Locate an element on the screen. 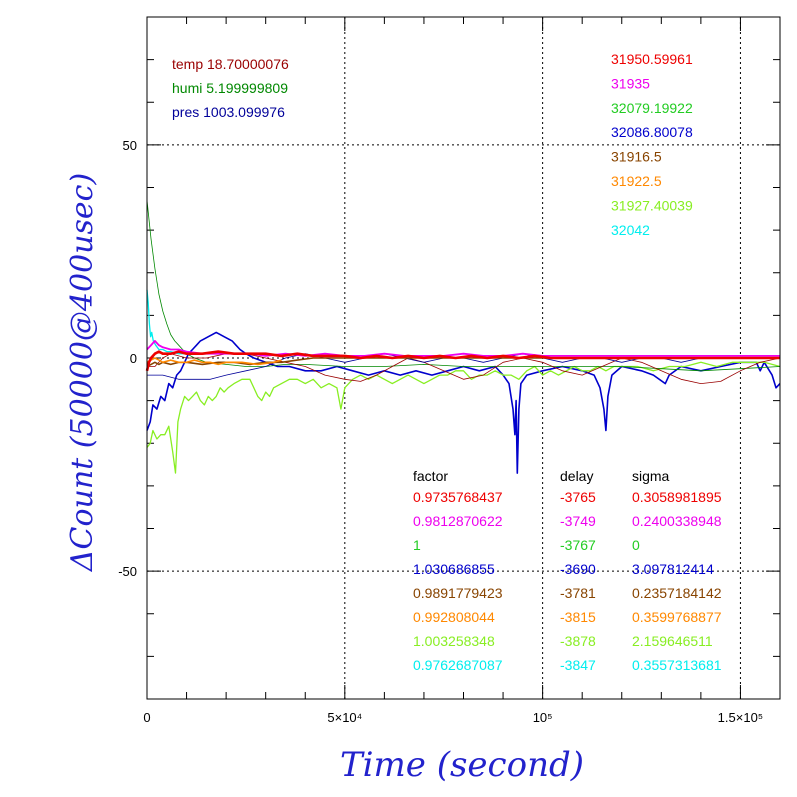 Image resolution: width=797 pixels, height=797 pixels. table-cell-sigma: 0.2400338948 is located at coordinates (677, 521).